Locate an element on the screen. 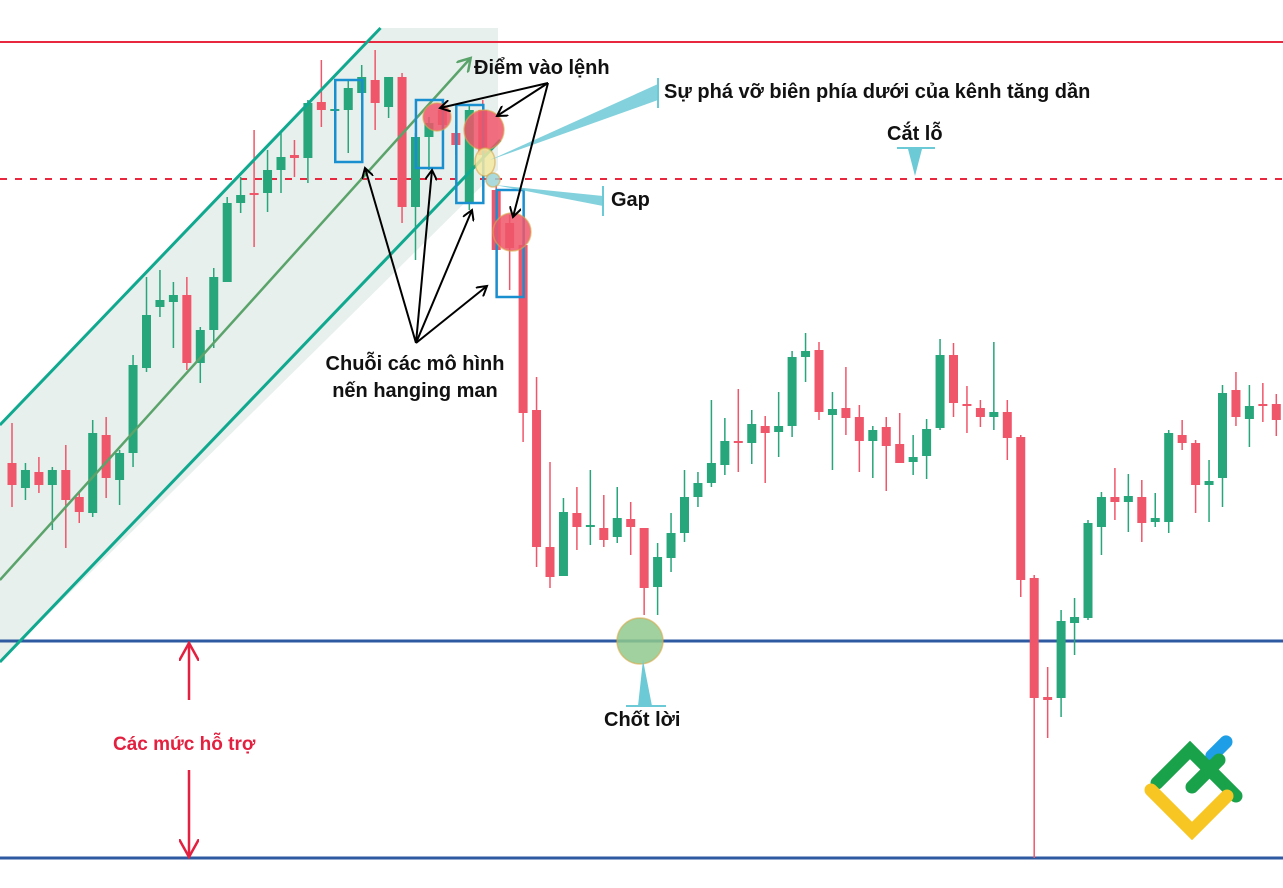  support-levels-label: Các mức hỗ trợ is located at coordinates (184, 744).